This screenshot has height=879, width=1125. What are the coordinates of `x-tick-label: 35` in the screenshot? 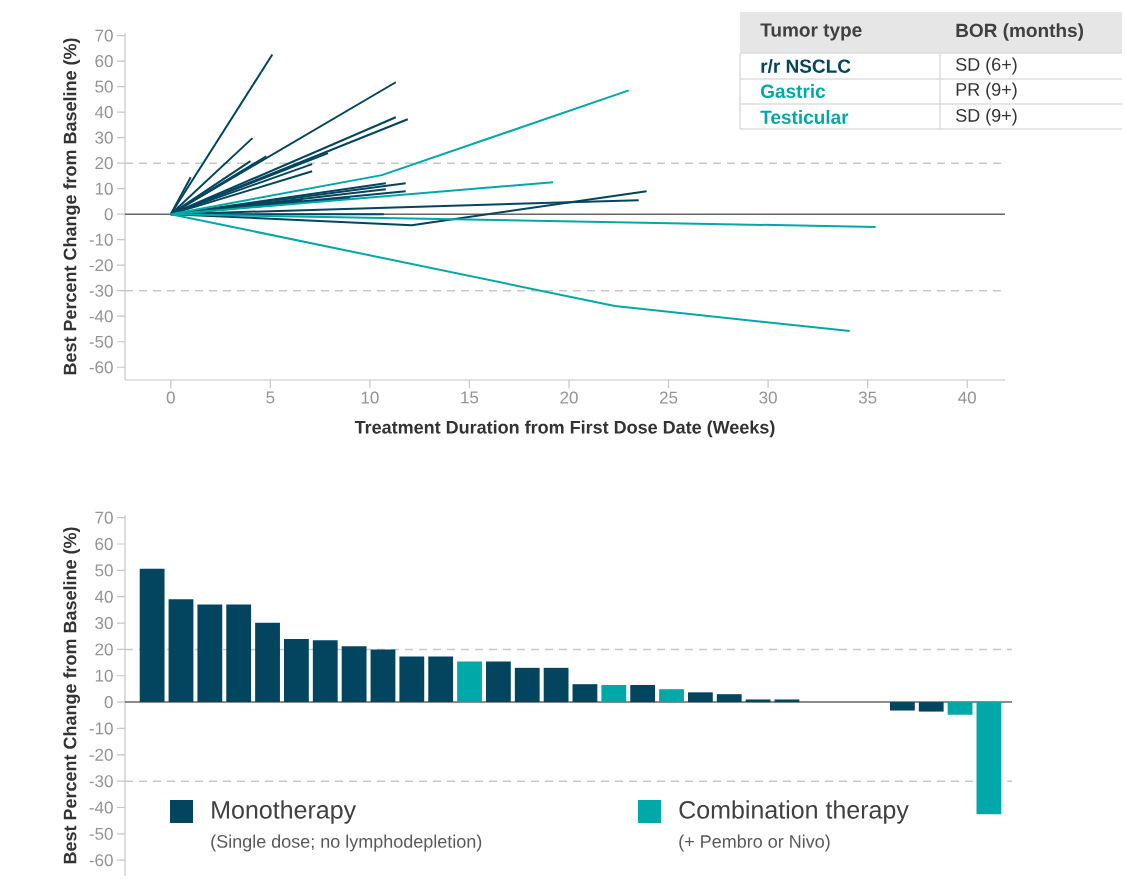 It's located at (867, 397).